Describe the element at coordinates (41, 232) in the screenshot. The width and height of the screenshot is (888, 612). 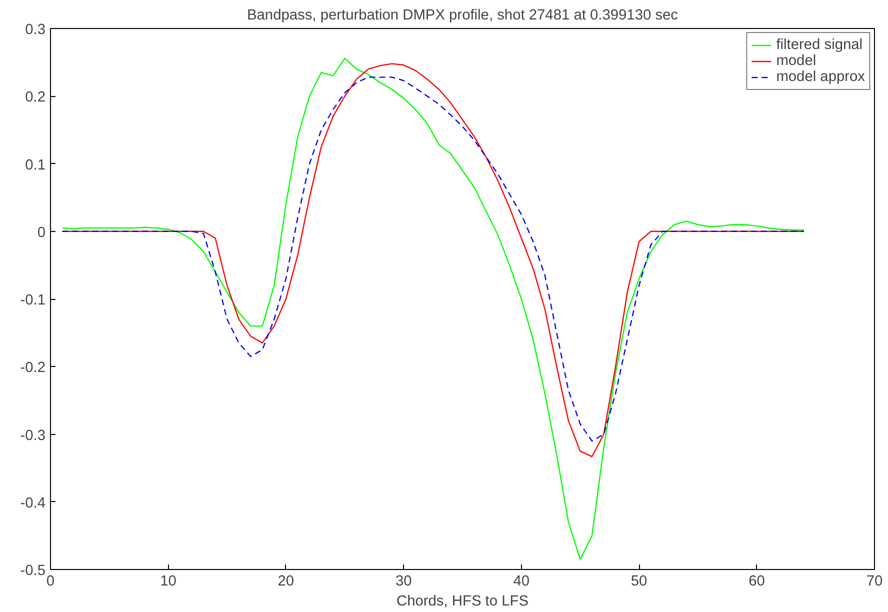
I see `y-tick-label: 0` at that location.